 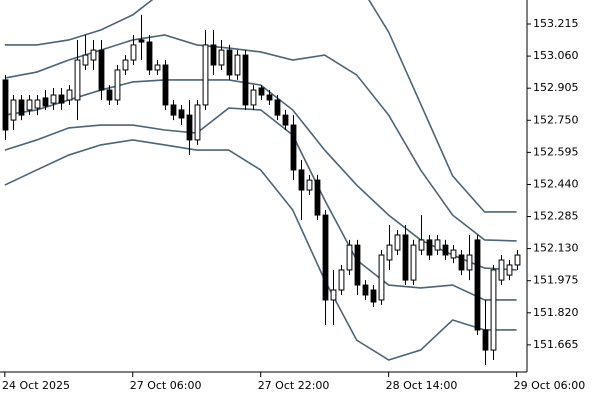 I want to click on y-tick-label: 152.750, so click(x=556, y=119).